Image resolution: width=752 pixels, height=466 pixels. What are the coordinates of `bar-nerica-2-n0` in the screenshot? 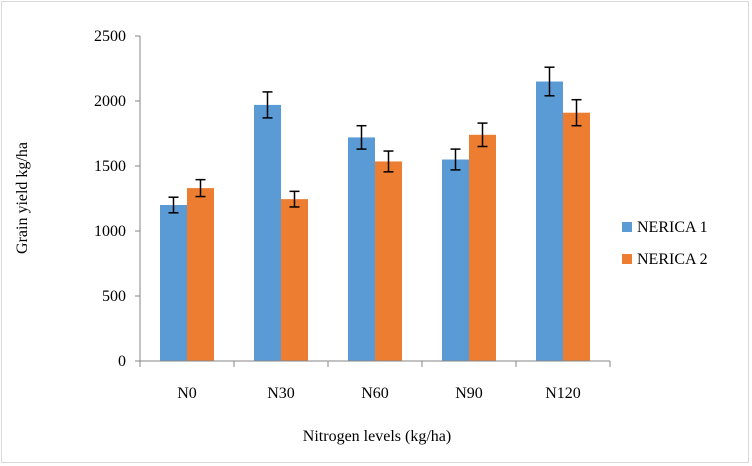 It's located at (200, 274).